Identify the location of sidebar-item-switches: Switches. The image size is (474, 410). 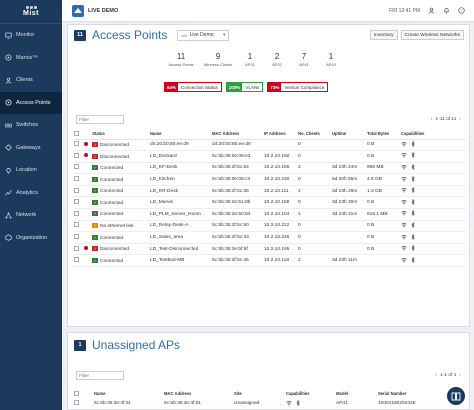
(31, 125).